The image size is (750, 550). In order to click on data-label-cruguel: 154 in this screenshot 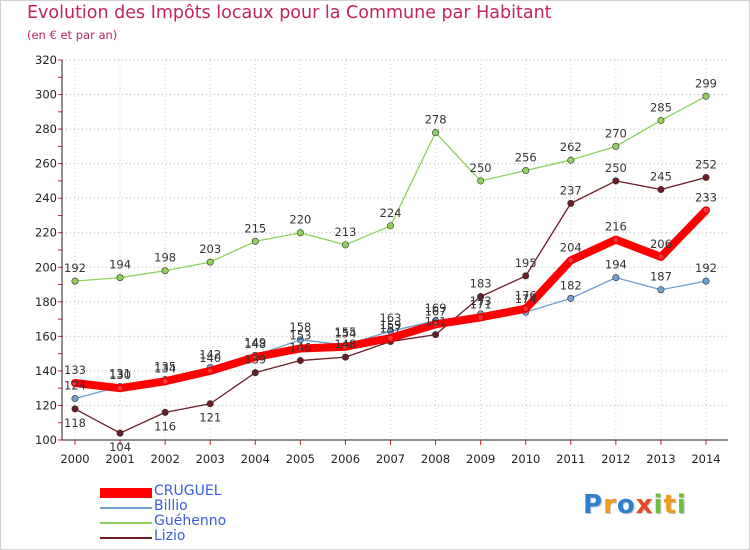, I will do `click(345, 334)`.